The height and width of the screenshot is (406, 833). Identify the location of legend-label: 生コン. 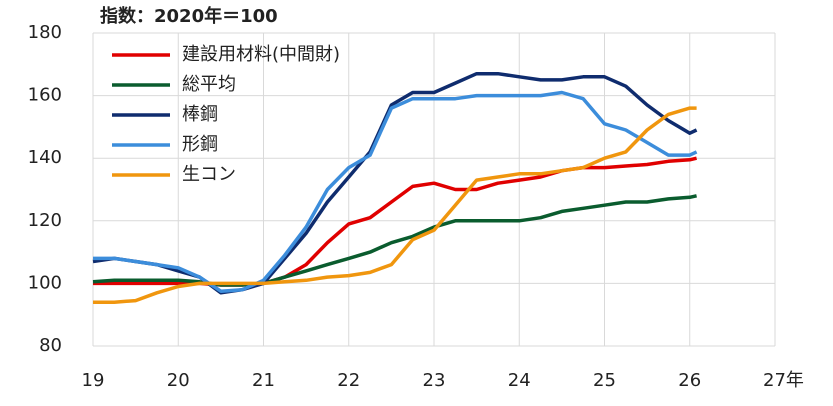
(209, 174).